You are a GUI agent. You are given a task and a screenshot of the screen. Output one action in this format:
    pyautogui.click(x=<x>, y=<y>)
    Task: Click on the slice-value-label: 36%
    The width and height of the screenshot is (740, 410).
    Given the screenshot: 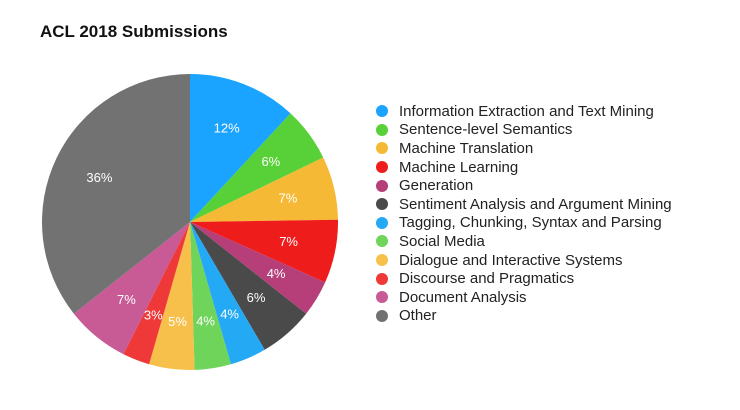 What is the action you would take?
    pyautogui.click(x=99, y=177)
    